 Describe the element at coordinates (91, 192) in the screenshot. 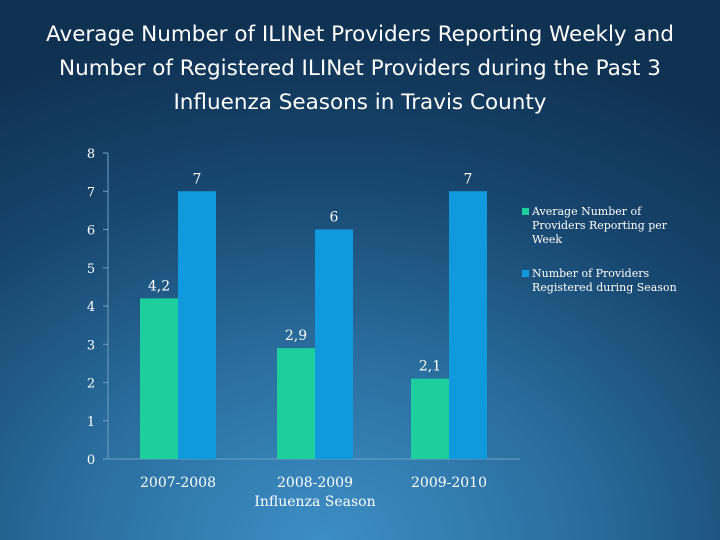

I see `y-tick-label: 7` at that location.